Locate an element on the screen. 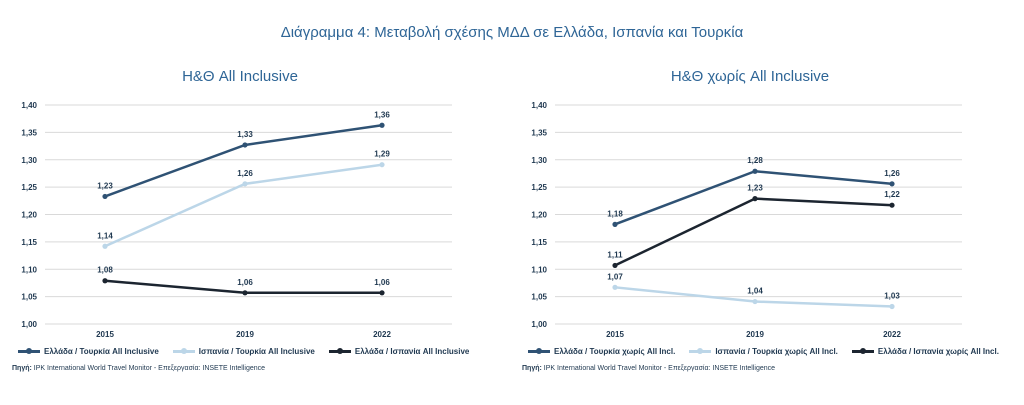 The image size is (1024, 405). data-label: 1,08 is located at coordinates (105, 270).